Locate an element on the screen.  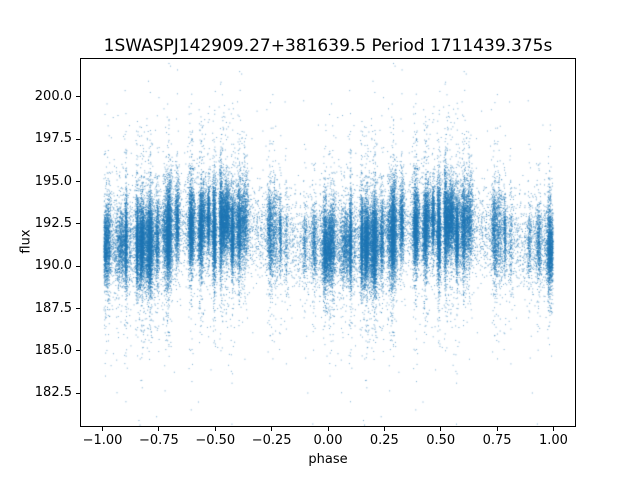
x-tick-label: 0.25 is located at coordinates (384, 440).